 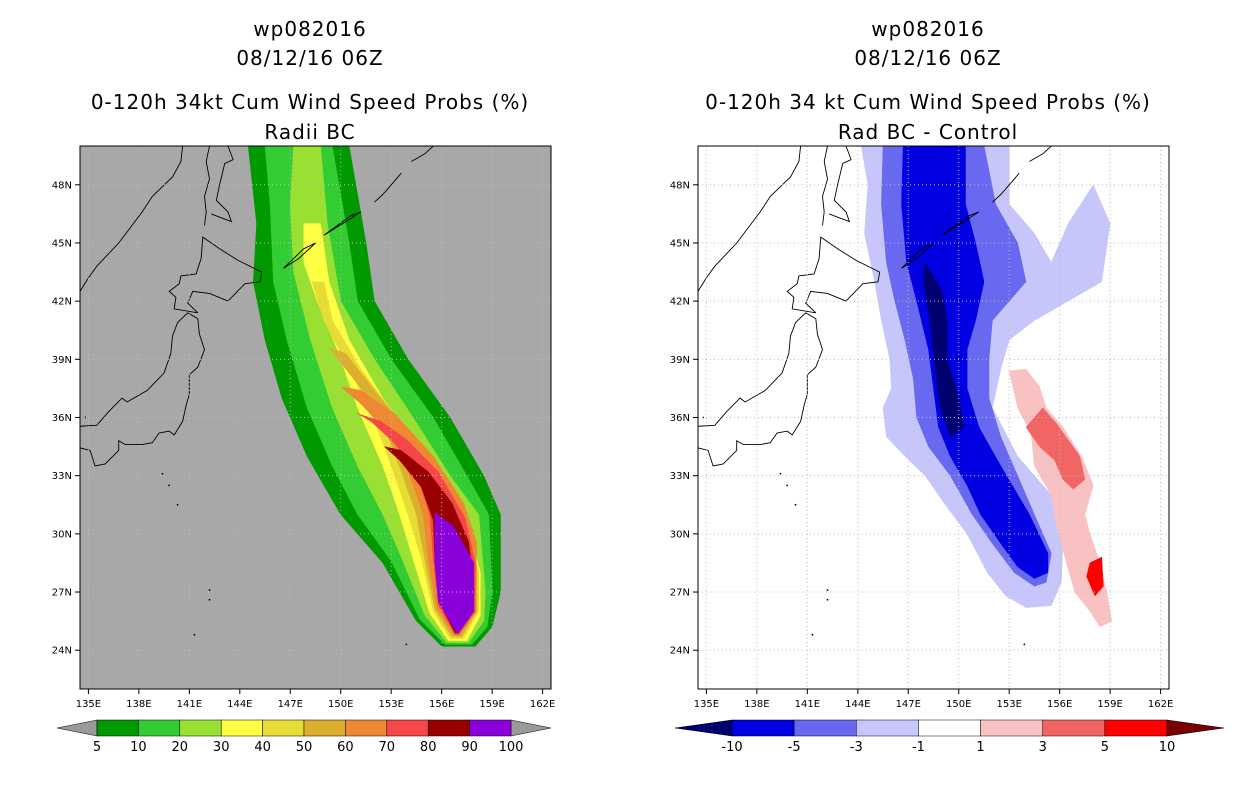 I want to click on left-colorbar-label-1: 10, so click(x=138, y=747).